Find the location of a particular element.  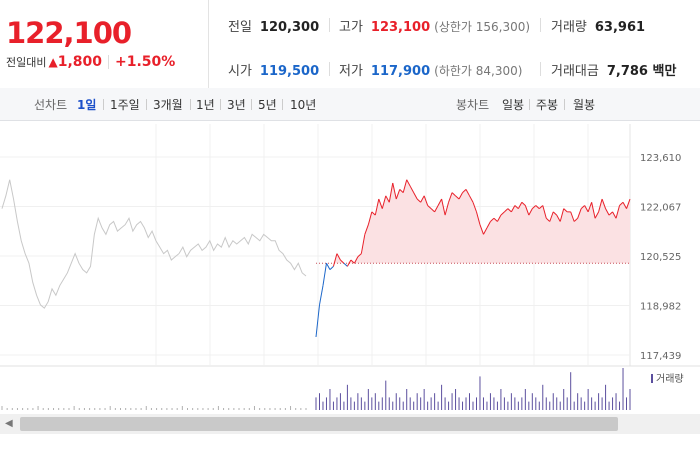

current-price: 122,100 is located at coordinates (69, 33).